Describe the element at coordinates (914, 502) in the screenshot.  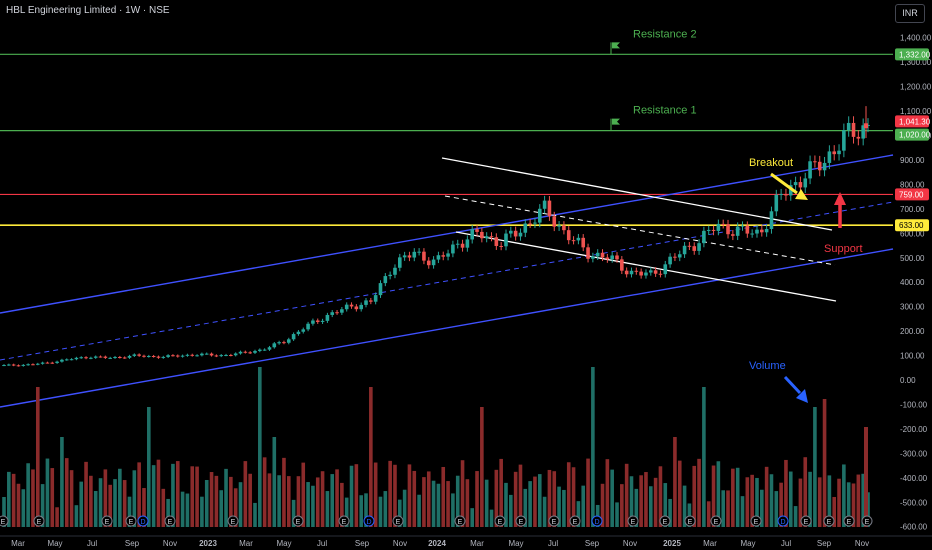
I see `y-tick-label: -500.00` at that location.